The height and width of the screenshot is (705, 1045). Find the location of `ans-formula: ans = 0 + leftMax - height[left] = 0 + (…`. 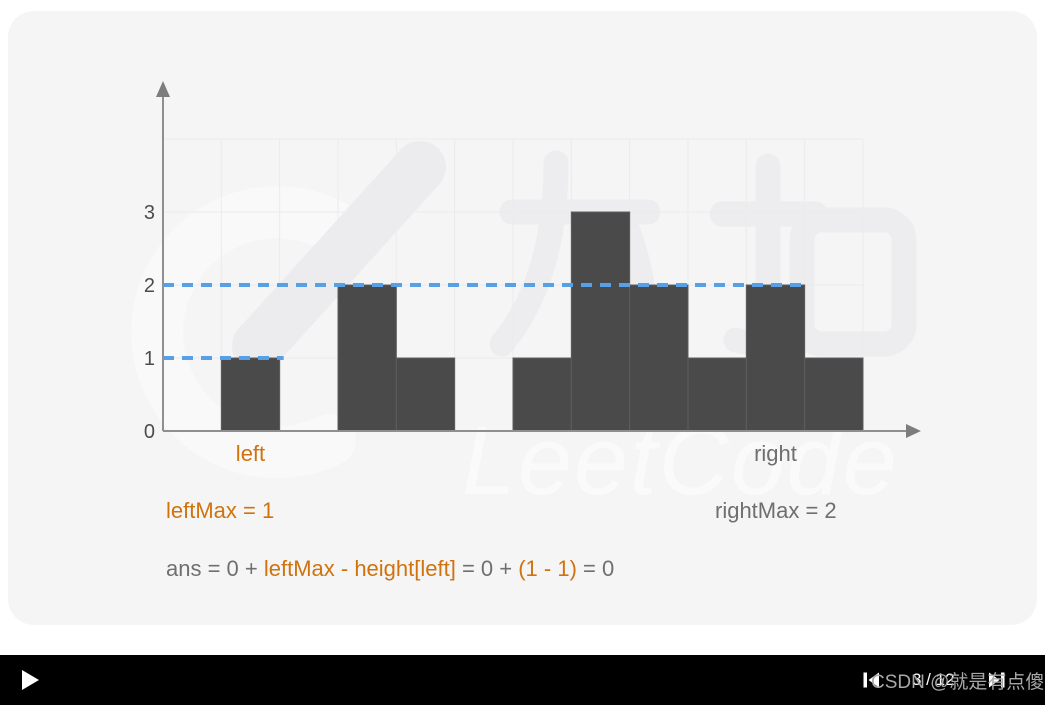

ans-formula: ans = 0 + leftMax - height[left] = 0 + (… is located at coordinates (390, 569).